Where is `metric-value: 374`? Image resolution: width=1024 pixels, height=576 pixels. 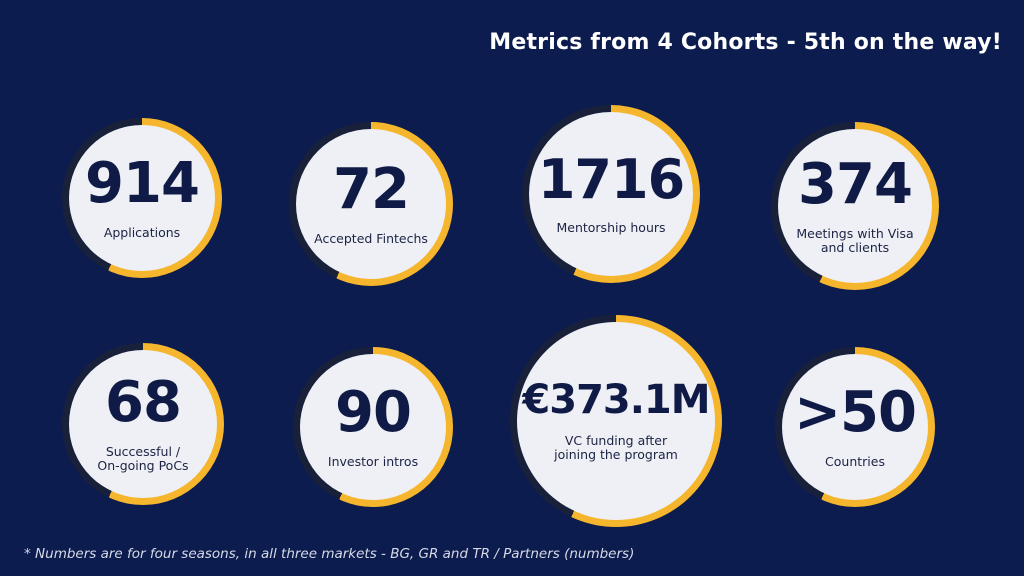 metric-value: 374 is located at coordinates (855, 184).